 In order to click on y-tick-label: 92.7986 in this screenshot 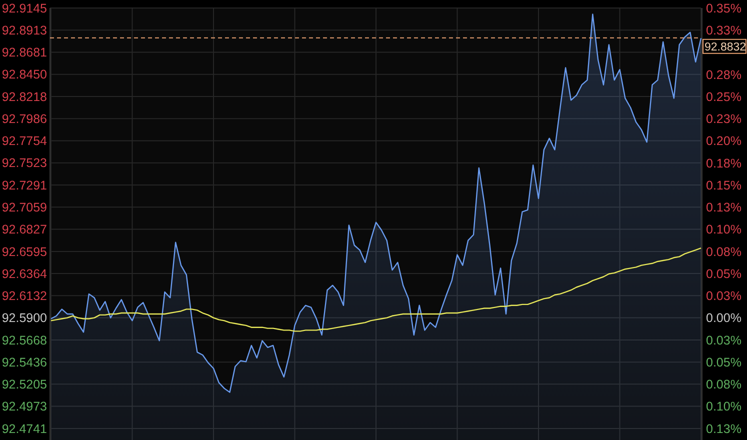, I will do `click(25, 119)`.